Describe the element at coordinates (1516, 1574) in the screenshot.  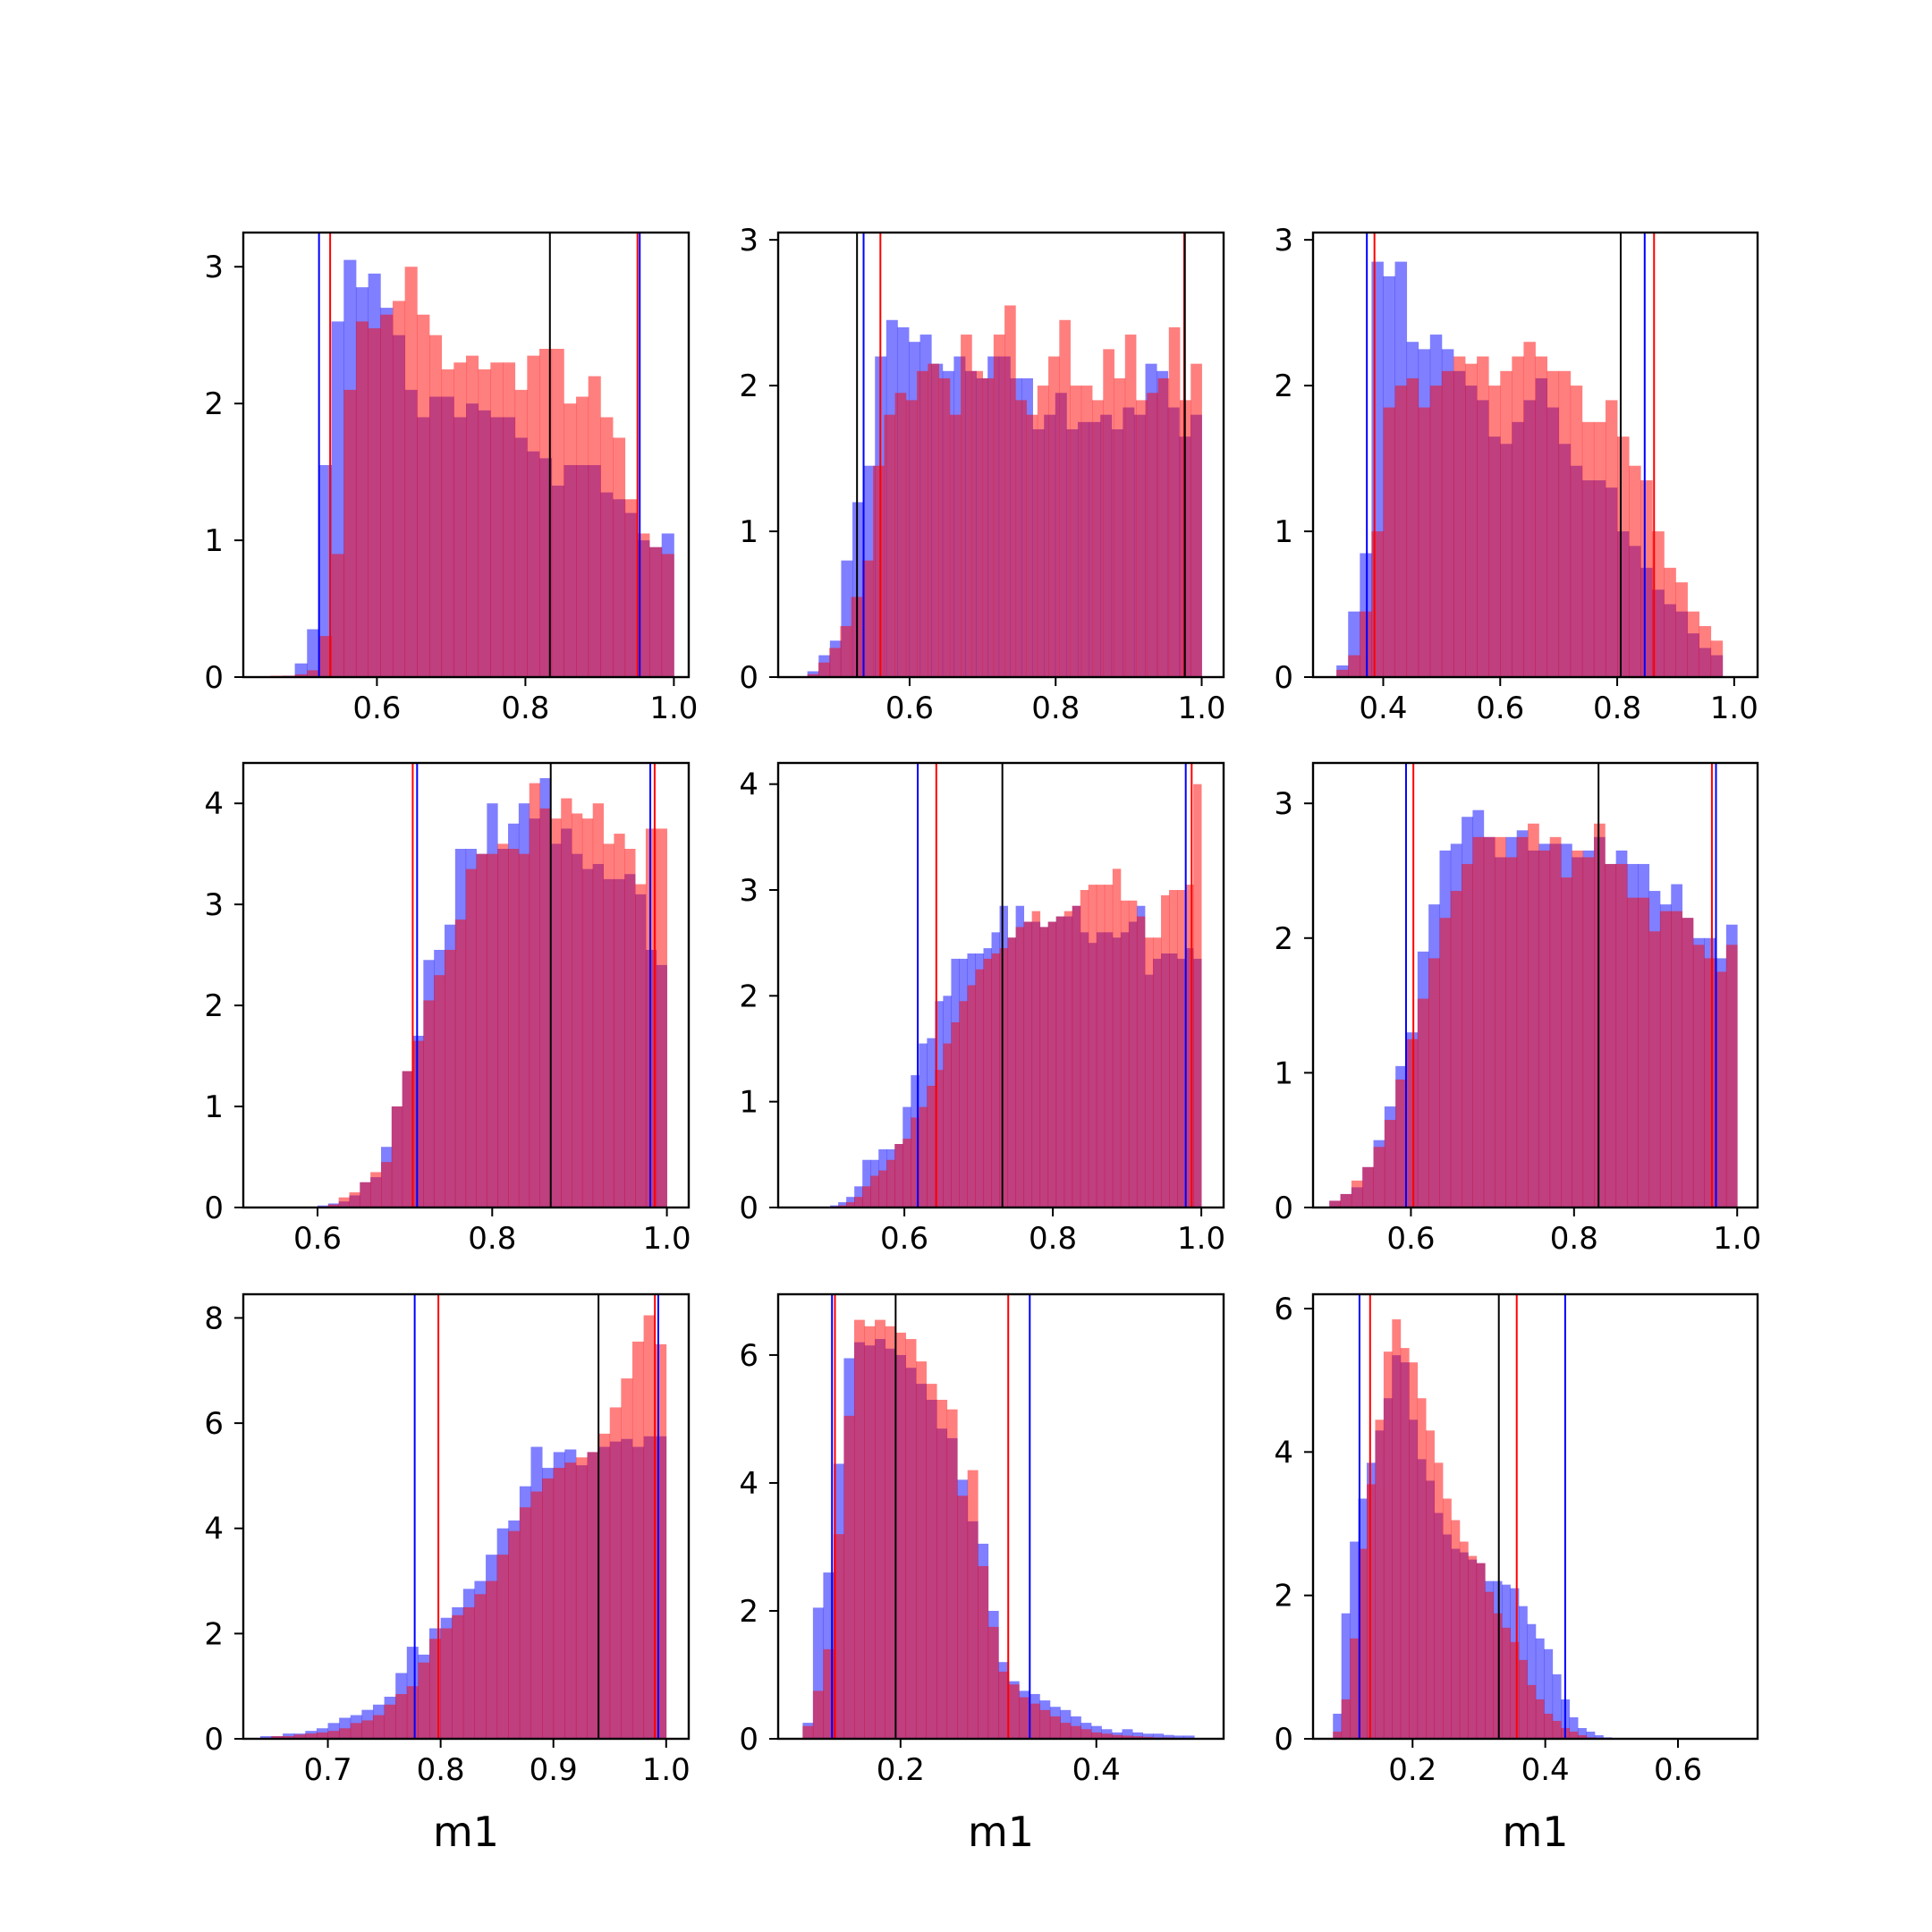
I see `histogram-panel: 0.2 0.4 0.6 0 2 4 6 m1` at that location.